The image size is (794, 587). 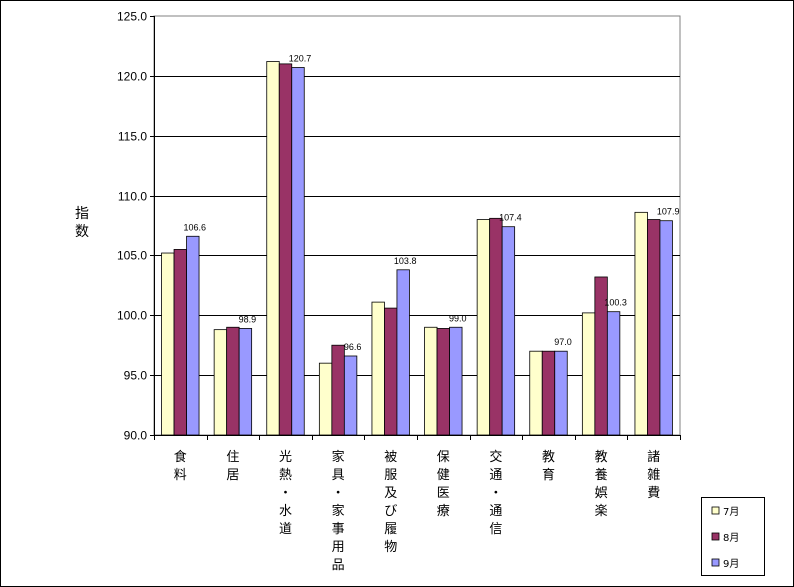 What do you see at coordinates (508, 331) in the screenshot?
I see `bar-9月-6` at bounding box center [508, 331].